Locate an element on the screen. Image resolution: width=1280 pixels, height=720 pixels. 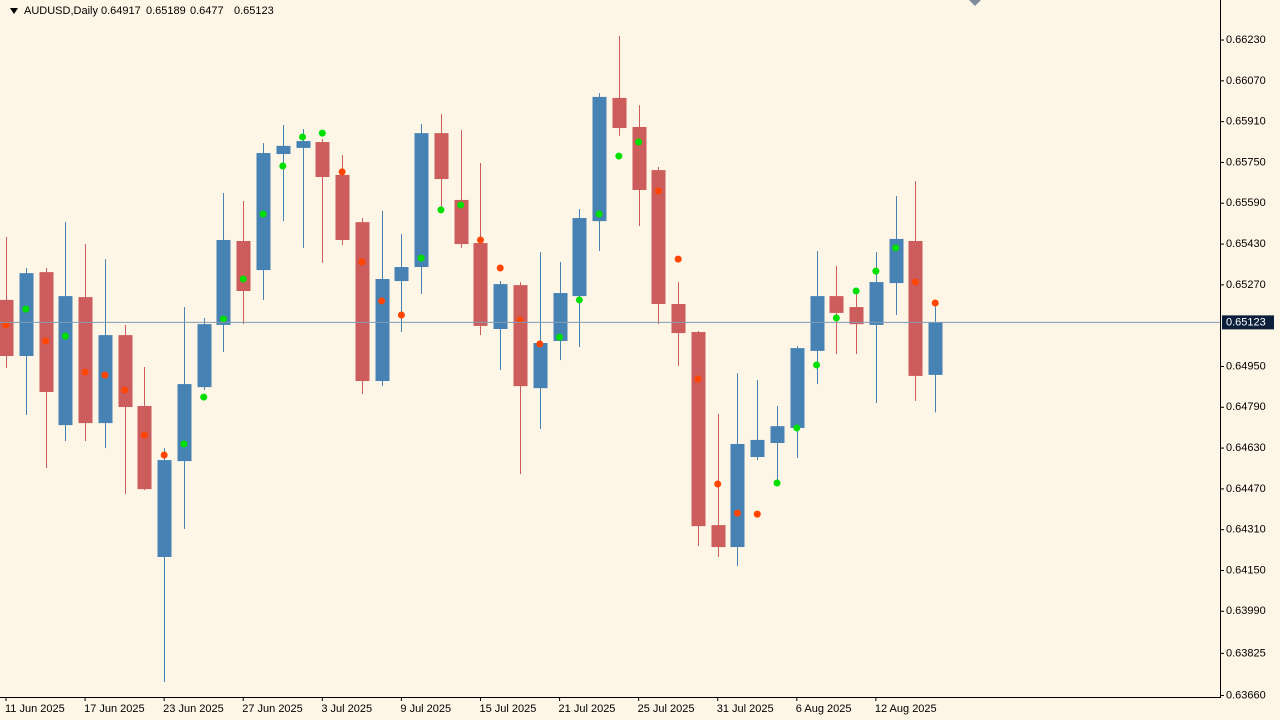
y-tick-label: 0.65270 is located at coordinates (1246, 285).